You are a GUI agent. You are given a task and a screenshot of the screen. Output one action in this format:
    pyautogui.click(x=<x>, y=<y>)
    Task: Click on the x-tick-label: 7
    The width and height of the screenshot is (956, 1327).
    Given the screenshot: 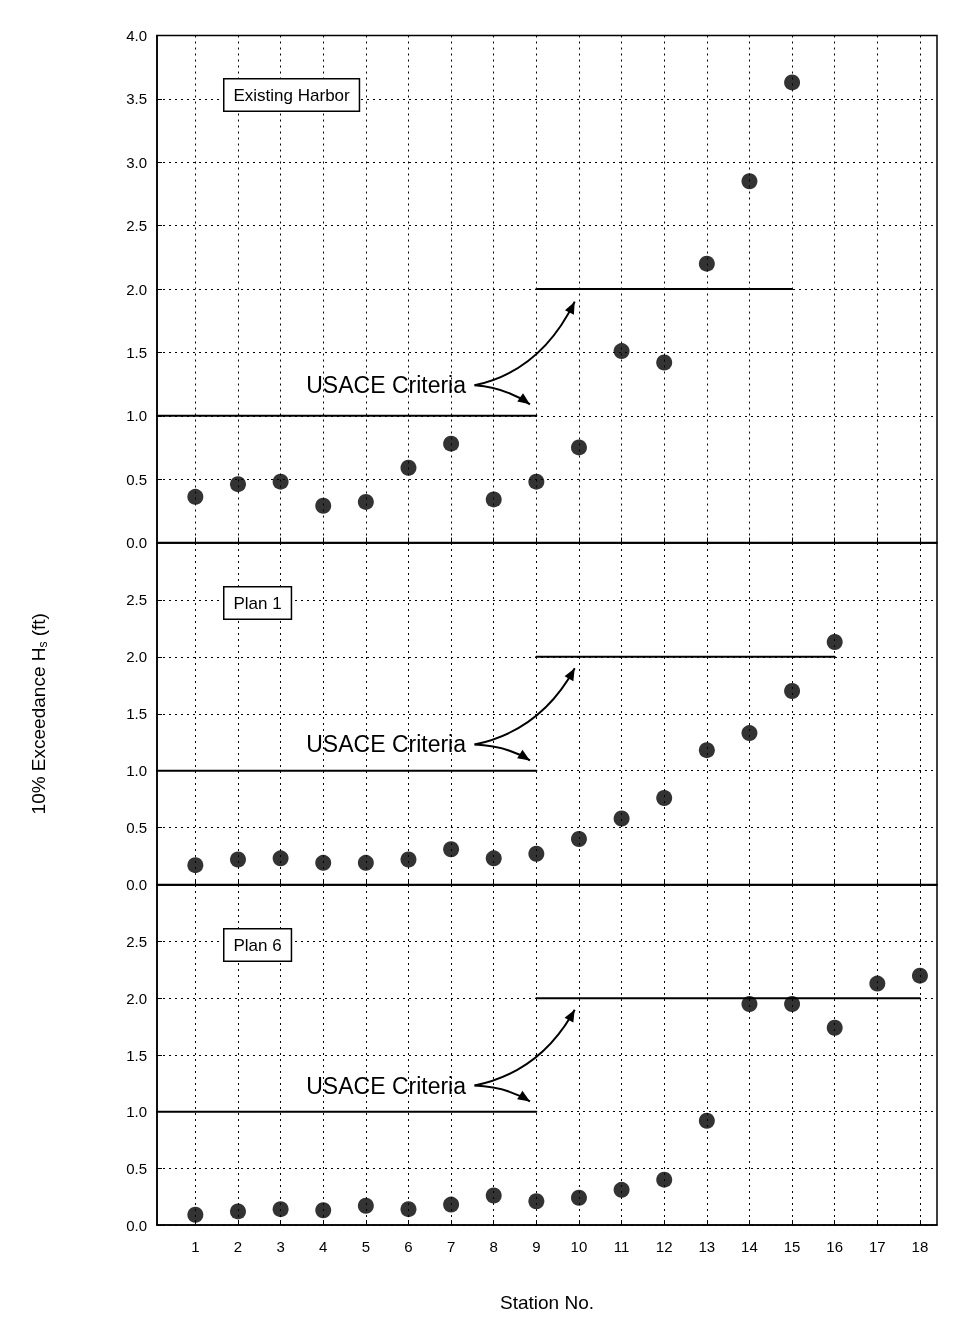 What is the action you would take?
    pyautogui.click(x=451, y=1246)
    